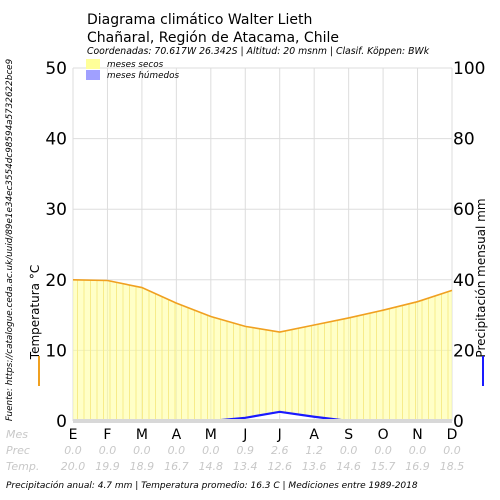 The image size is (500, 500). What do you see at coordinates (176, 466) in the screenshot?
I see `temp-value: 16.7` at bounding box center [176, 466].